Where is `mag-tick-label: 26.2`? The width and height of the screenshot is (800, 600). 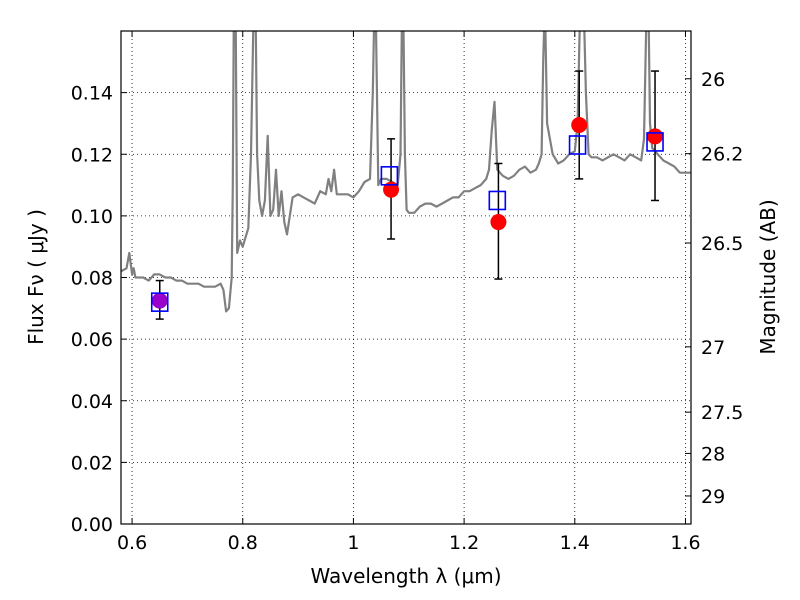
mag-tick-label: 26.2 is located at coordinates (722, 155).